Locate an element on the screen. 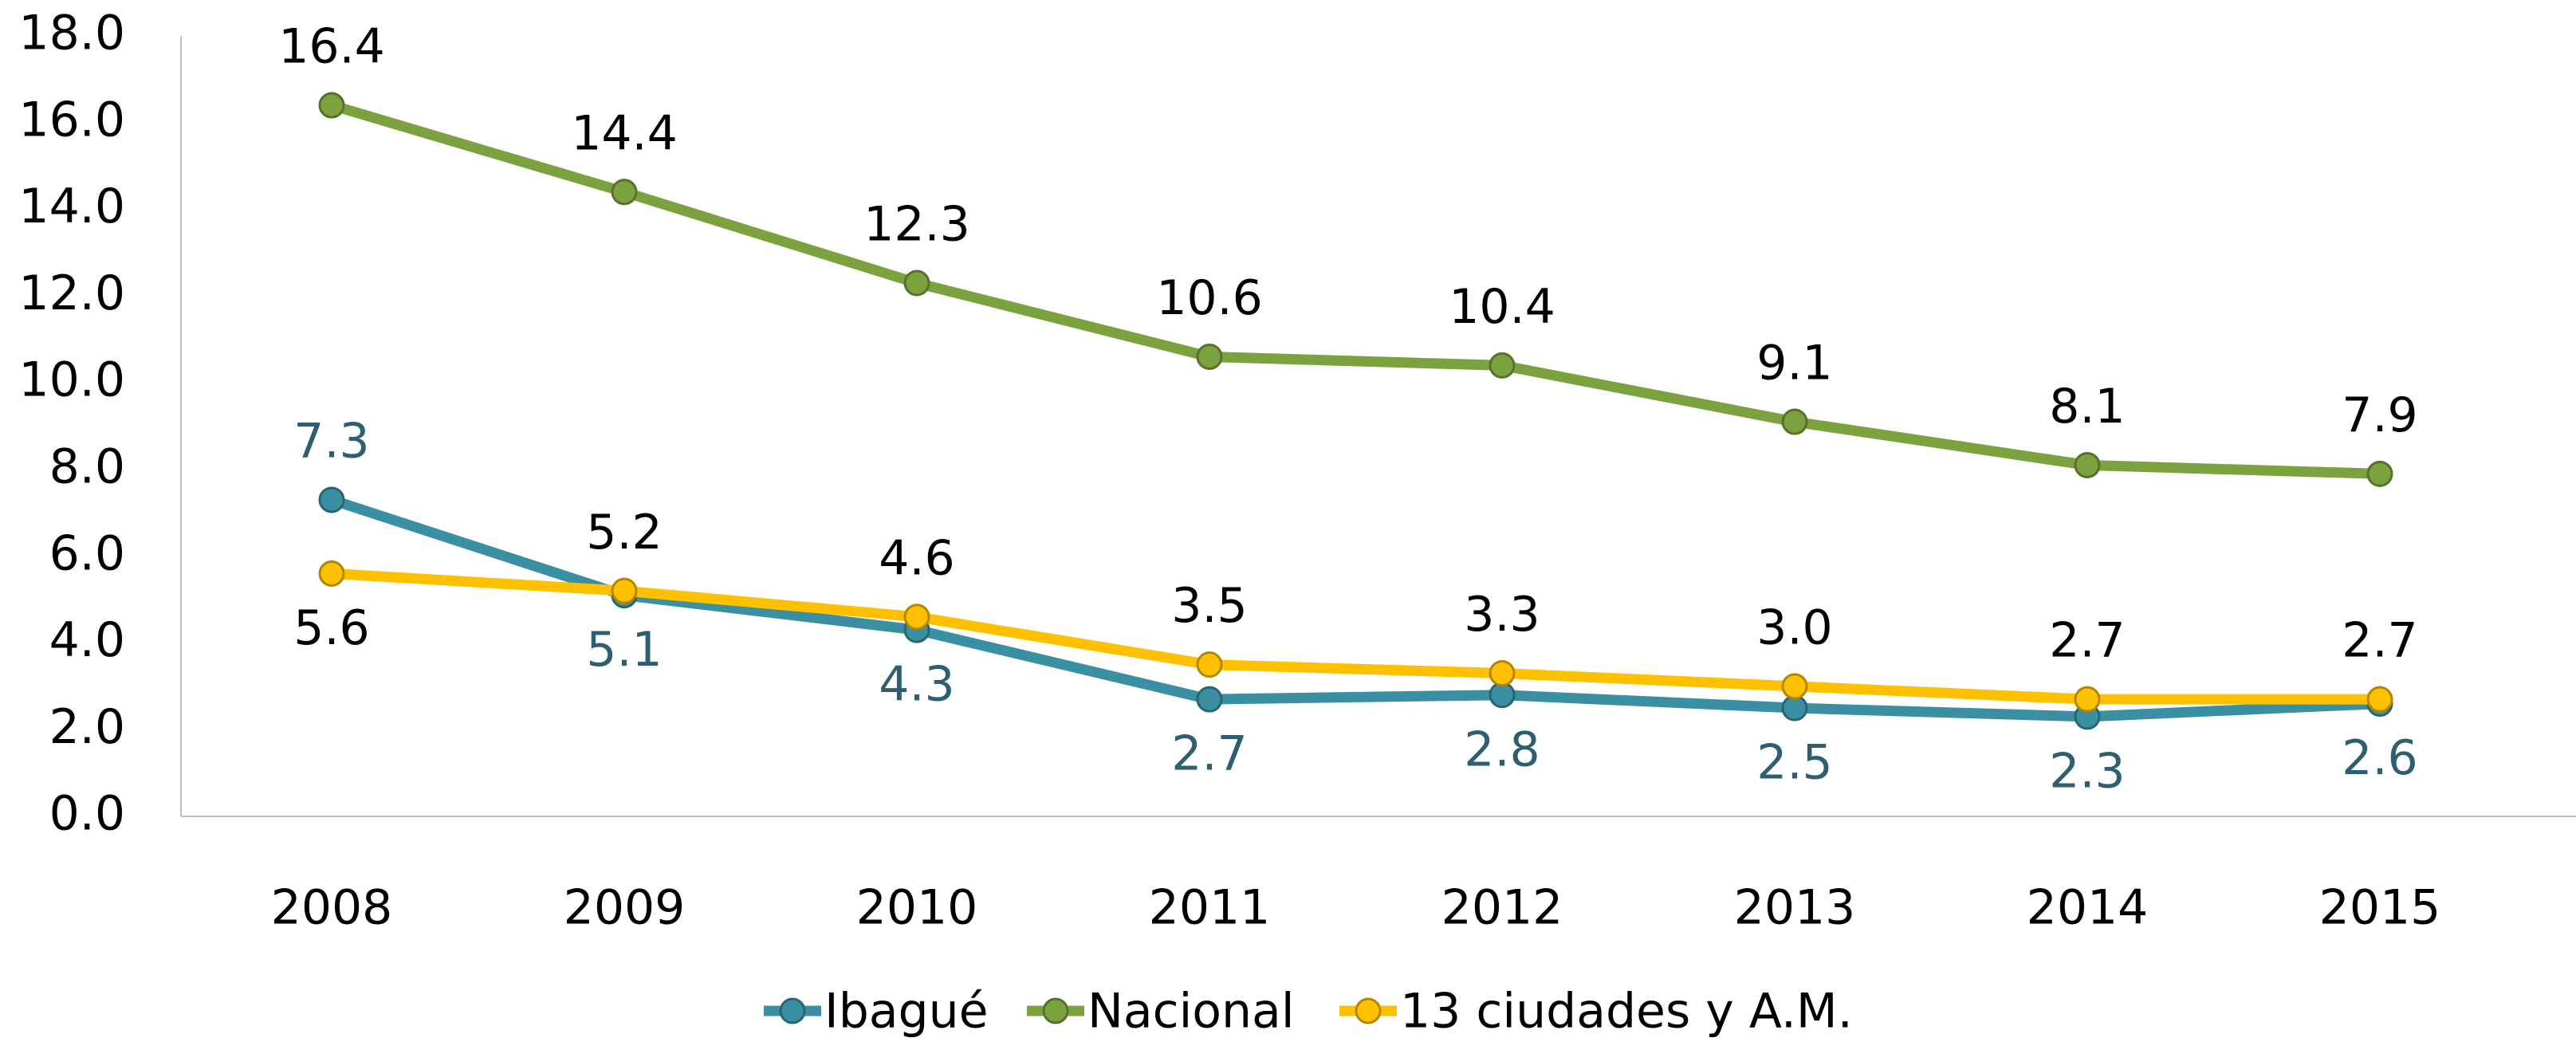 Image resolution: width=2576 pixels, height=1042 pixels. data-label: 5.6 is located at coordinates (331, 628).